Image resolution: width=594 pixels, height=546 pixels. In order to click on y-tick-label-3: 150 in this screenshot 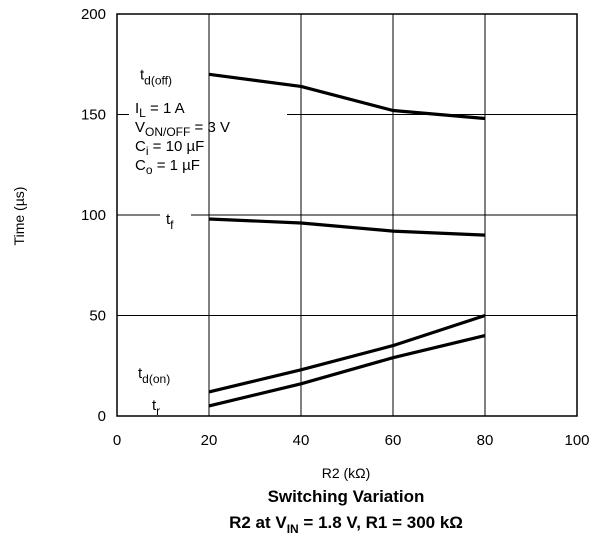, I will do `click(93, 115)`.